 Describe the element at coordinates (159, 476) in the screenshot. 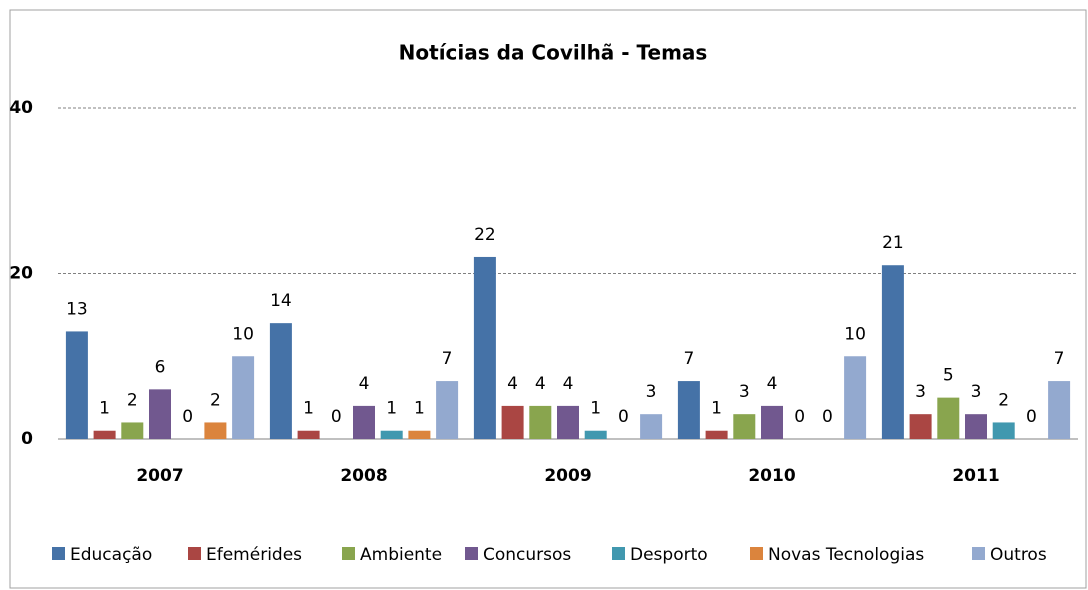

I see `x-tick-label: 2007` at that location.